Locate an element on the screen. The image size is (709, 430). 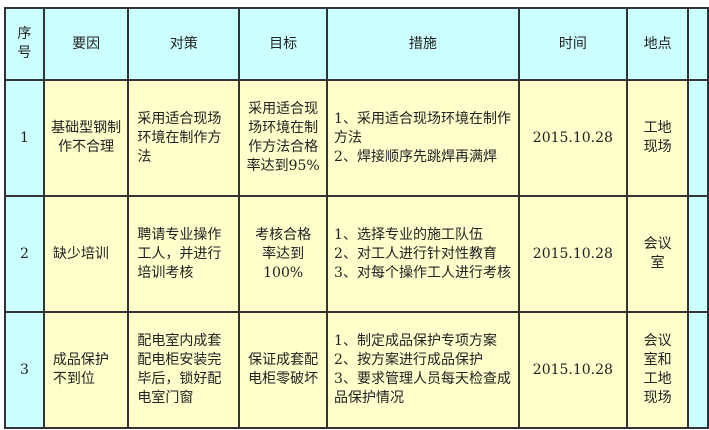
header-index: 序号 is located at coordinates (24, 44).